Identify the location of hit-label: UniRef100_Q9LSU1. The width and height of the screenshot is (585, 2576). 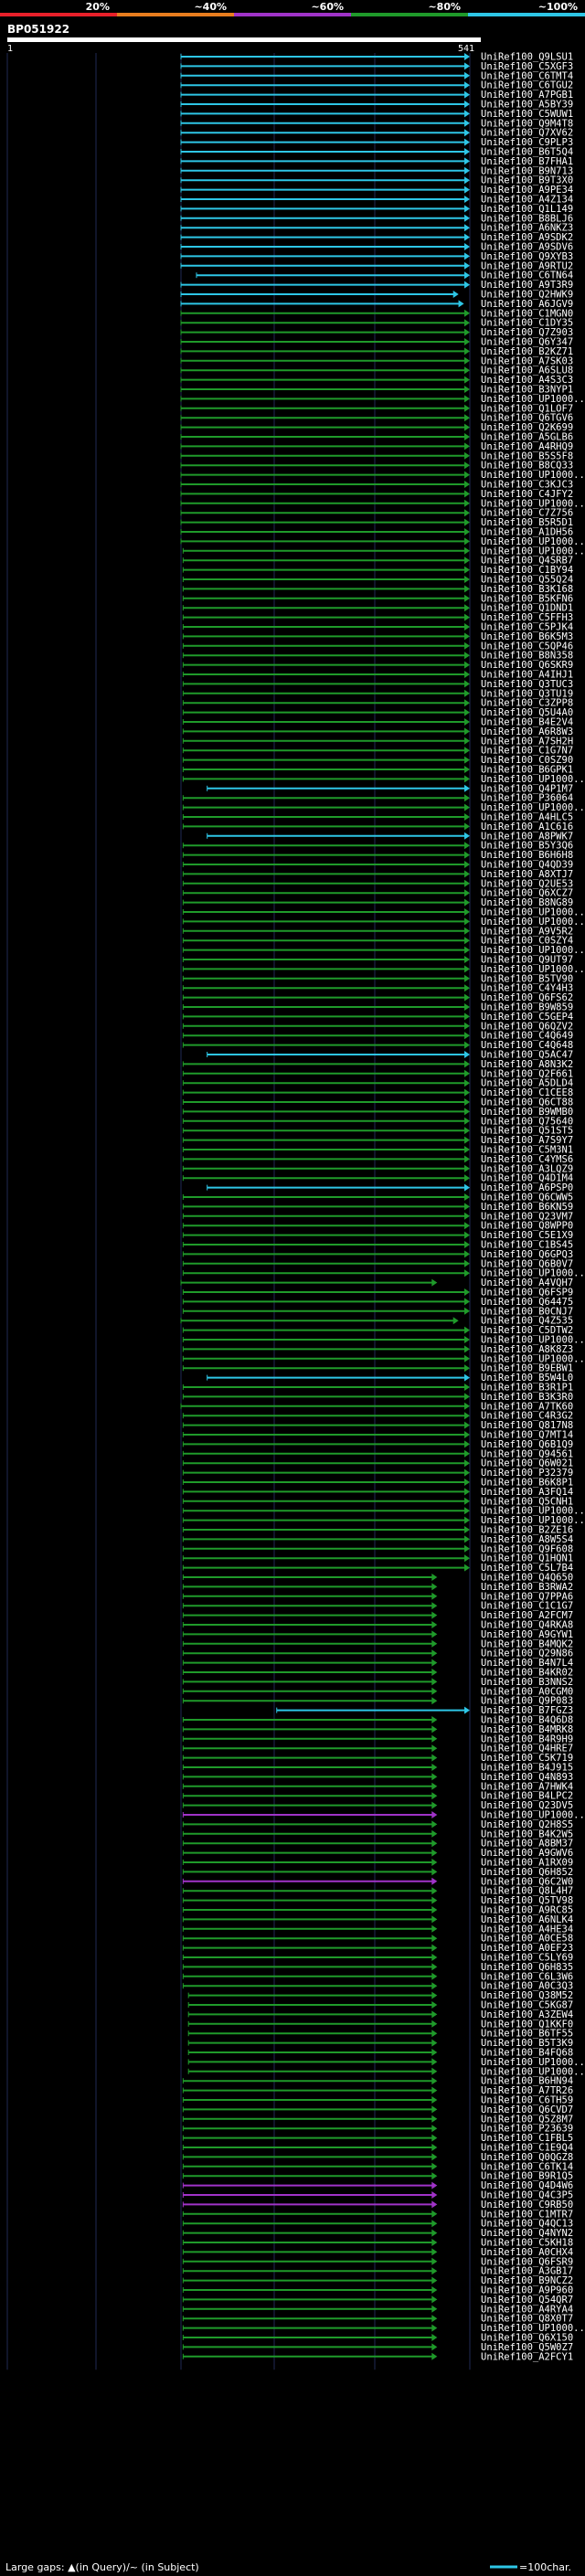
(527, 57).